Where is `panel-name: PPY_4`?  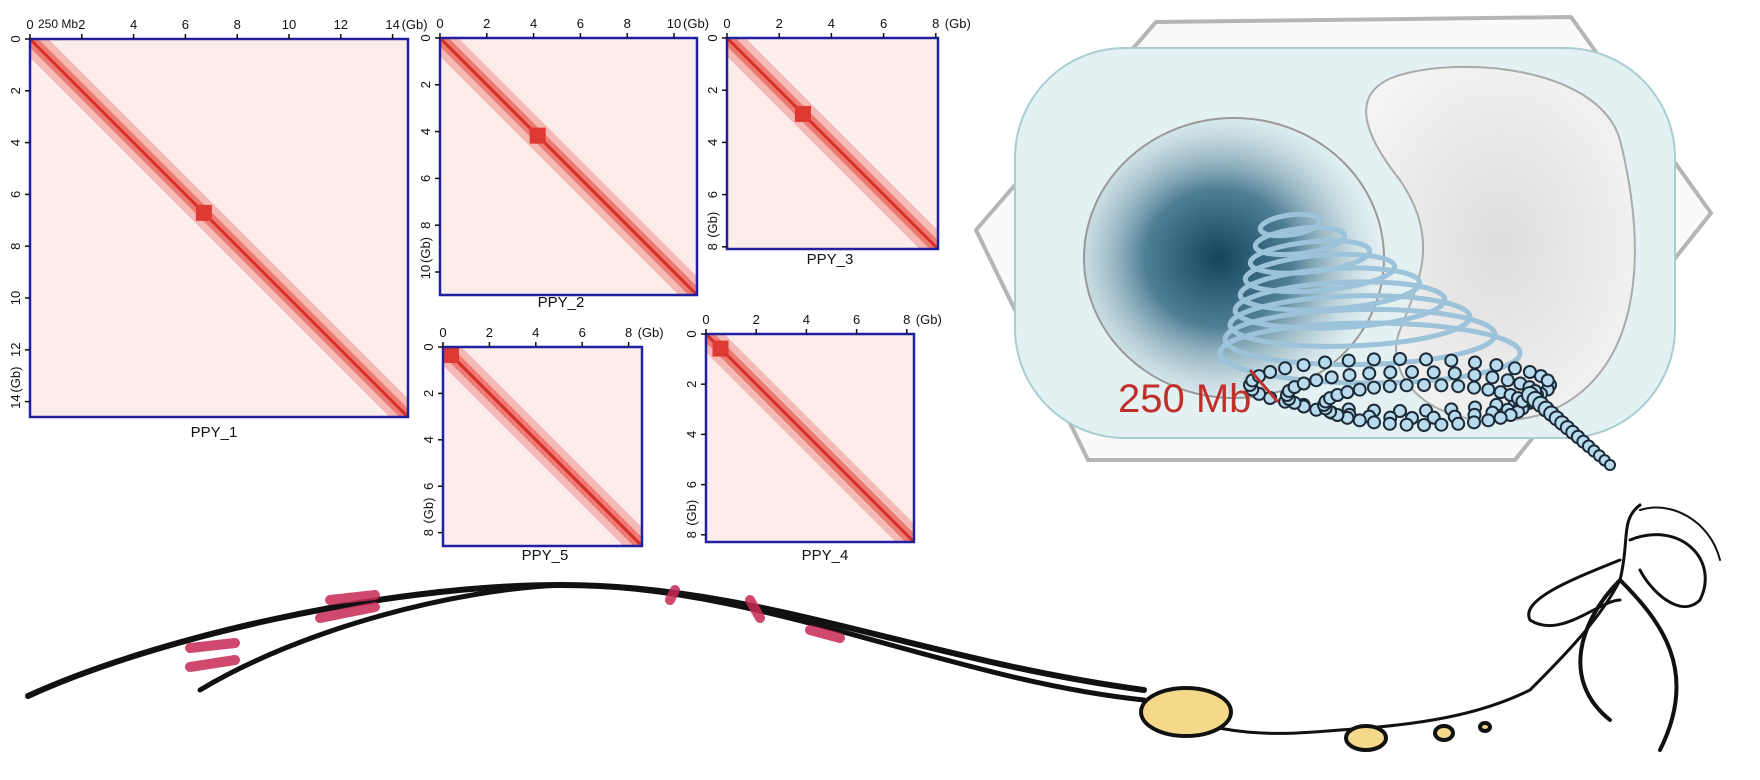
panel-name: PPY_4 is located at coordinates (825, 555).